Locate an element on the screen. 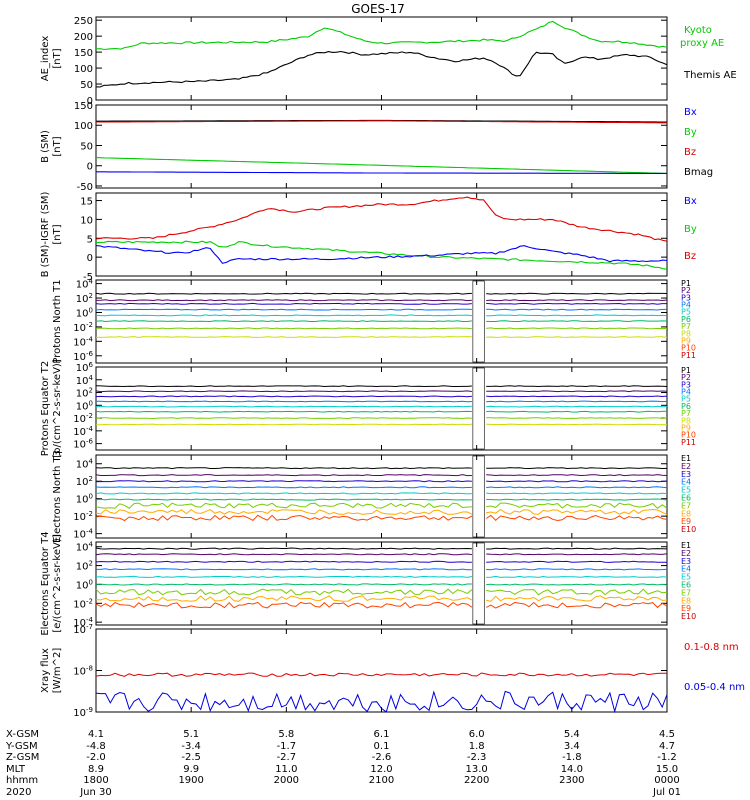 This screenshot has width=750, height=800. time-row-value: 2200 is located at coordinates (476, 780).